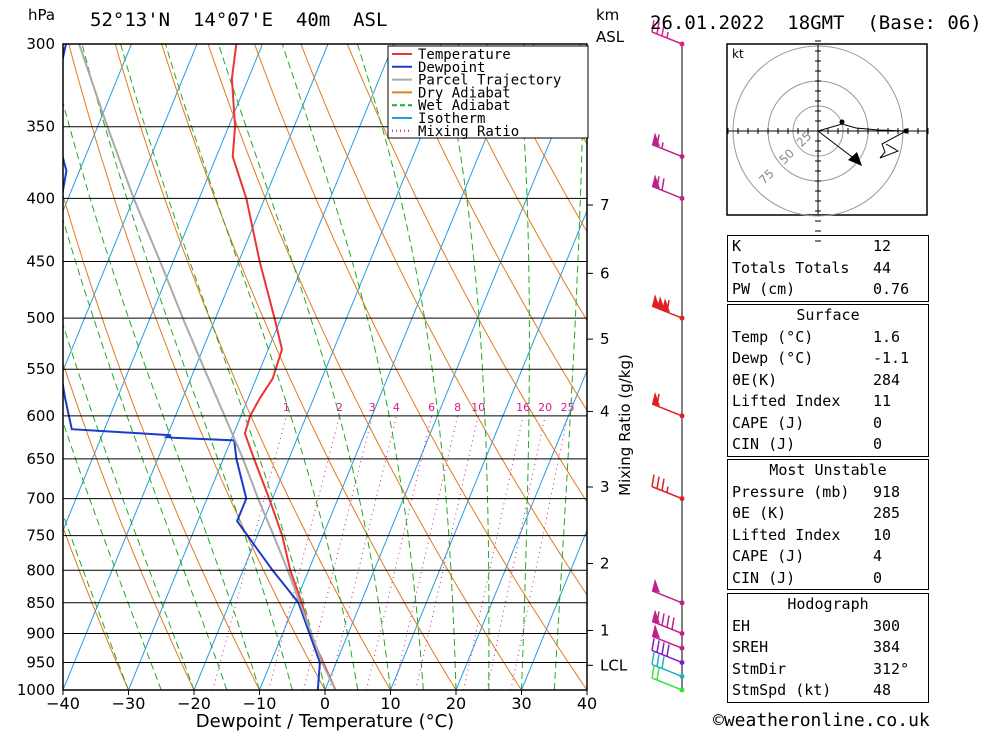 This screenshot has width=1000, height=733. I want to click on pressure-tick-label: 400, so click(40, 198).